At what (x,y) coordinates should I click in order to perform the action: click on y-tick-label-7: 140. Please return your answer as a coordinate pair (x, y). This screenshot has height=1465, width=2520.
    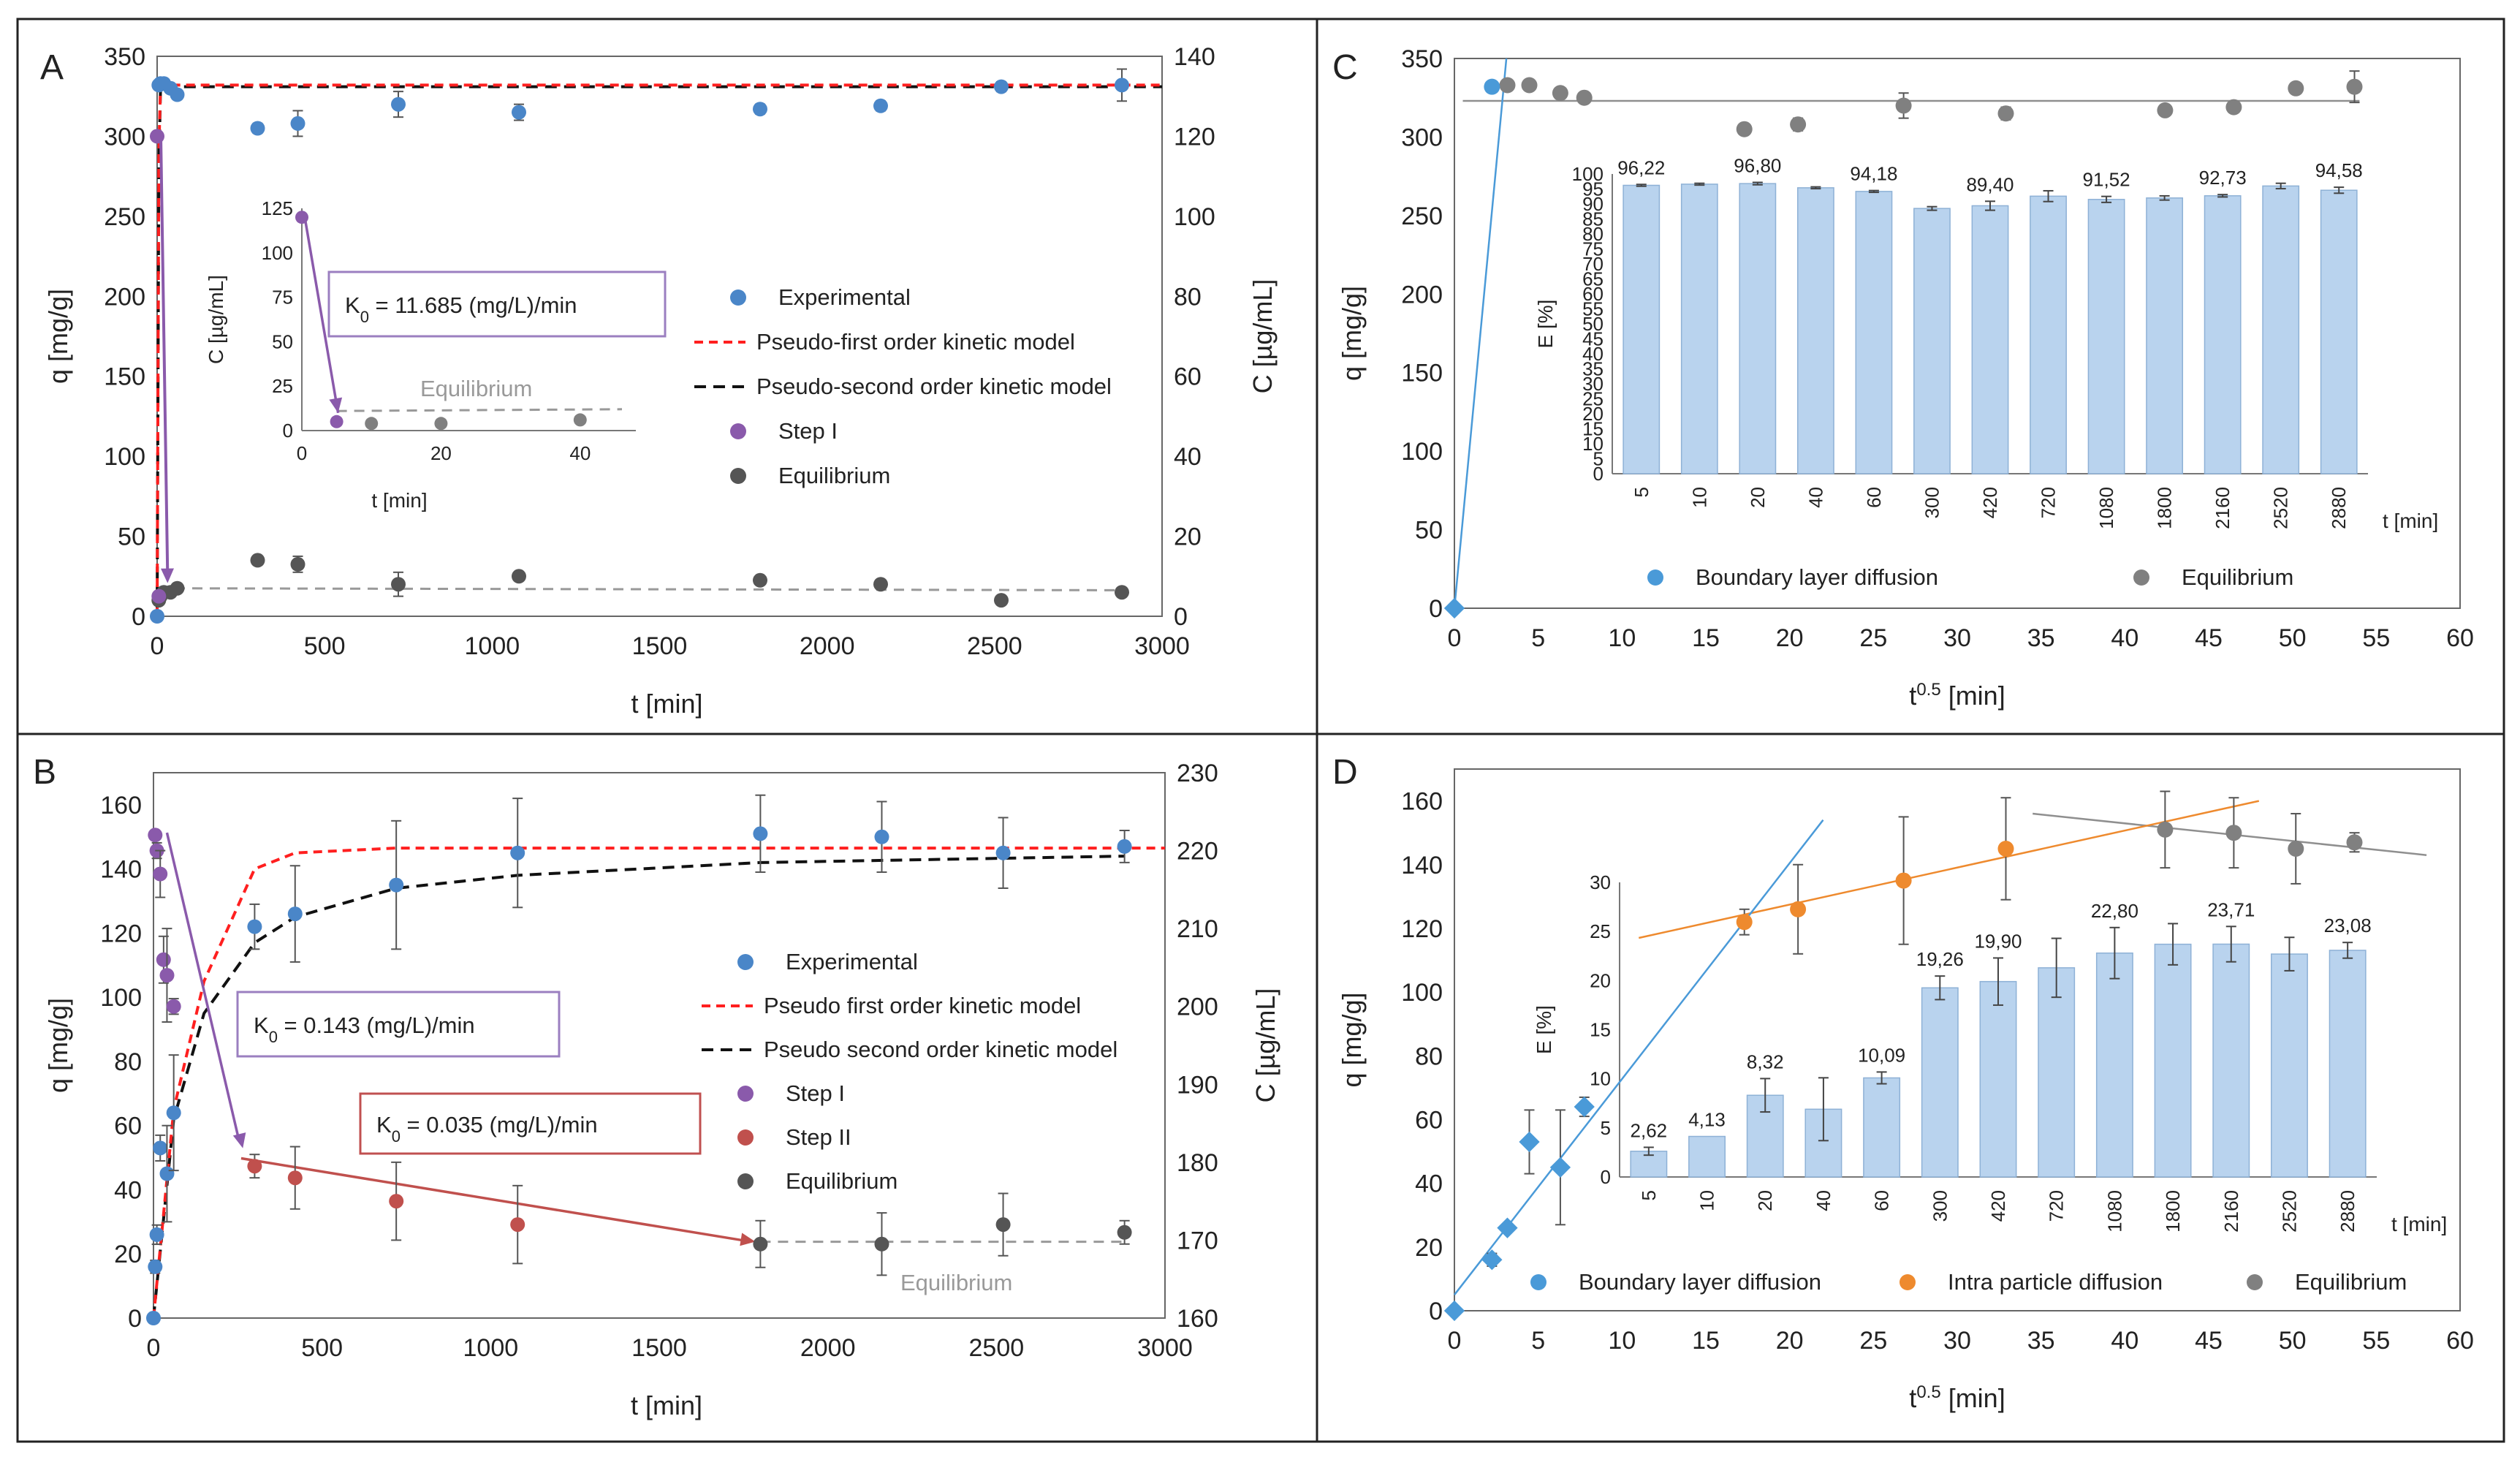
    Looking at the image, I should click on (121, 870).